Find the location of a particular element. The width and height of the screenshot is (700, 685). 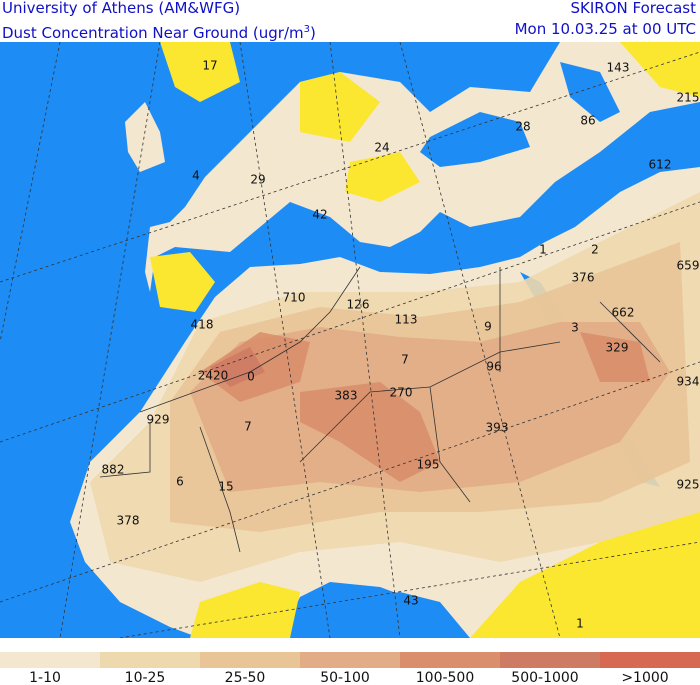

concentration-label: 612 is located at coordinates (660, 165).